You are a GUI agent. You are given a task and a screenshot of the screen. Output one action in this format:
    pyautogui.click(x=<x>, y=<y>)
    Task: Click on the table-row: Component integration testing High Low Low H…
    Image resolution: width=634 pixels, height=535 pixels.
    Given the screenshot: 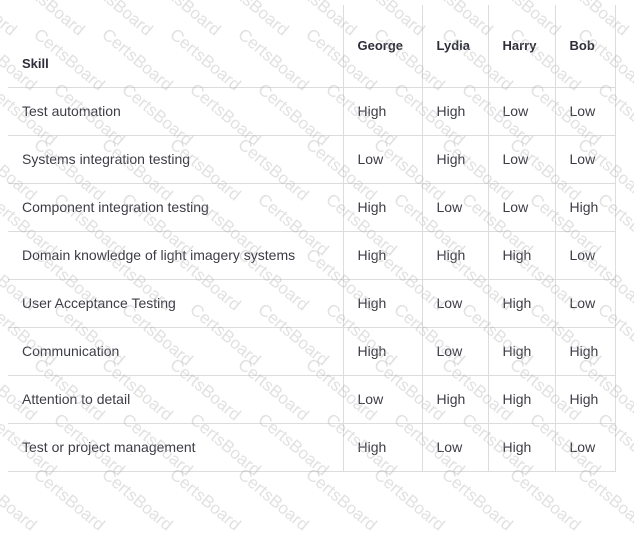 What is the action you would take?
    pyautogui.click(x=312, y=207)
    